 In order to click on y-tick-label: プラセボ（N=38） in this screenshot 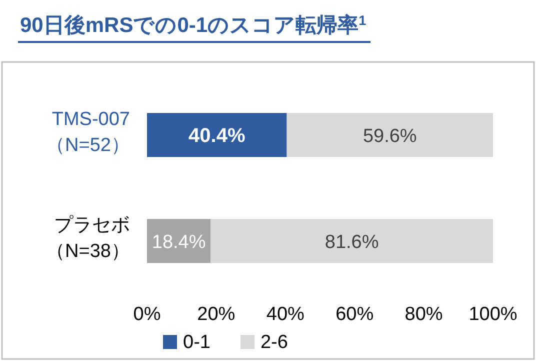, I will do `click(88, 238)`.